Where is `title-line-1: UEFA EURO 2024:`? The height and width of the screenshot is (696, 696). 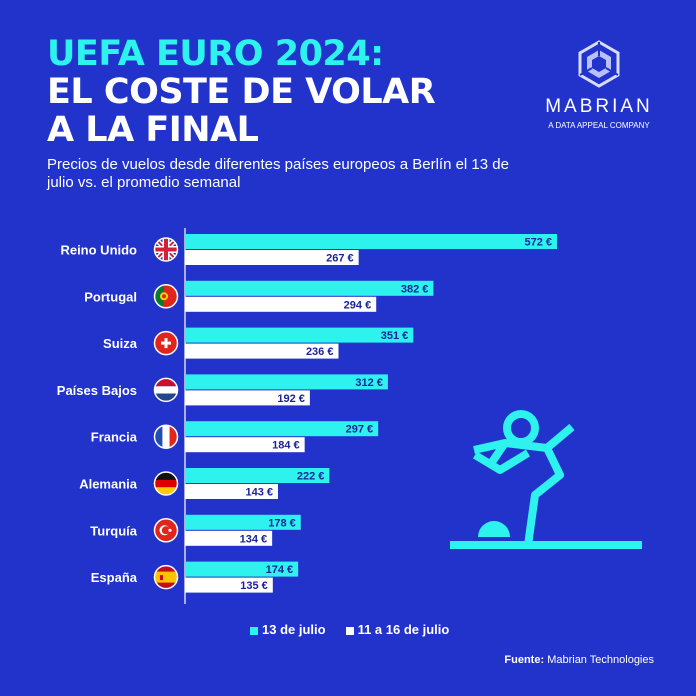
title-line-1: UEFA EURO 2024: is located at coordinates (215, 54).